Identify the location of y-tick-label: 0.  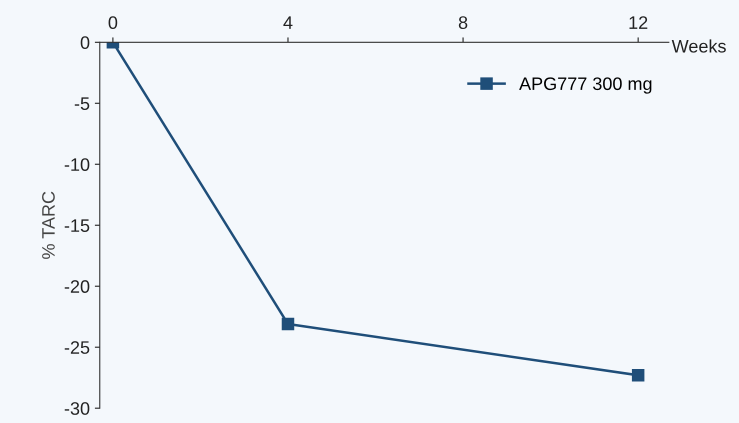
(85, 43).